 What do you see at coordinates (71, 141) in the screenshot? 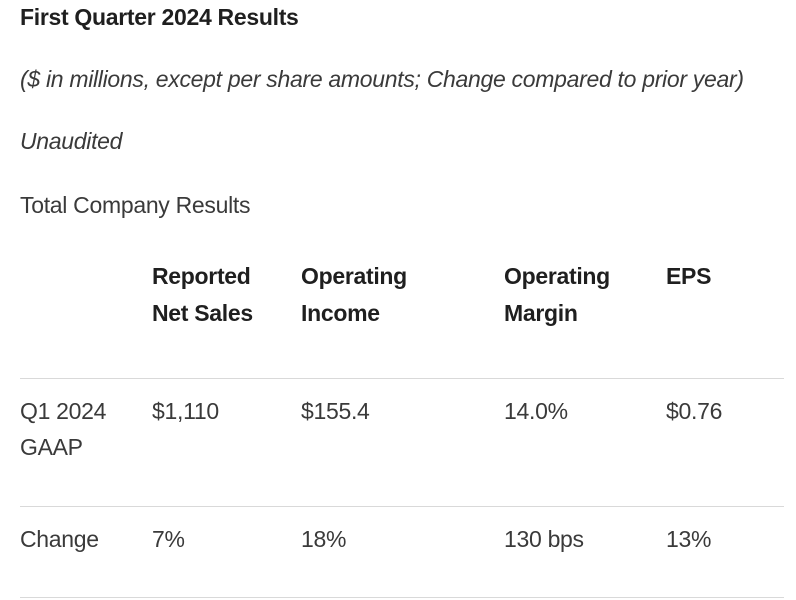
I see `unaudited-note: Unaudited` at bounding box center [71, 141].